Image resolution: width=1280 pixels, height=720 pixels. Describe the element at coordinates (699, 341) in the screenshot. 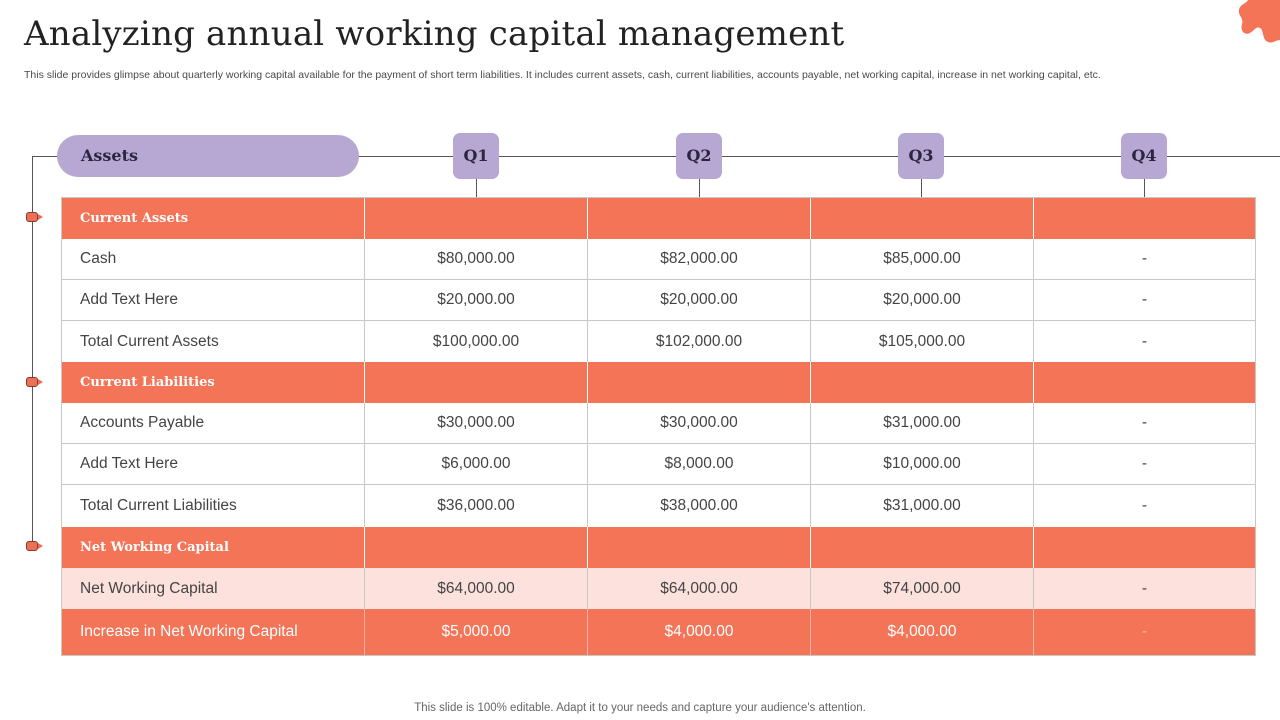

I see `cell-q2: $102,000.00` at that location.